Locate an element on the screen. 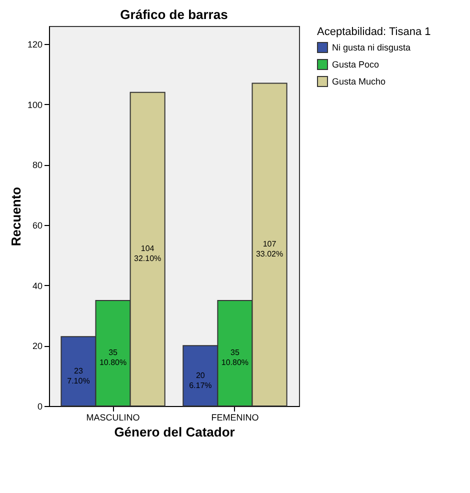 The height and width of the screenshot is (493, 470). y-axis-title: Recuento is located at coordinates (16, 216).